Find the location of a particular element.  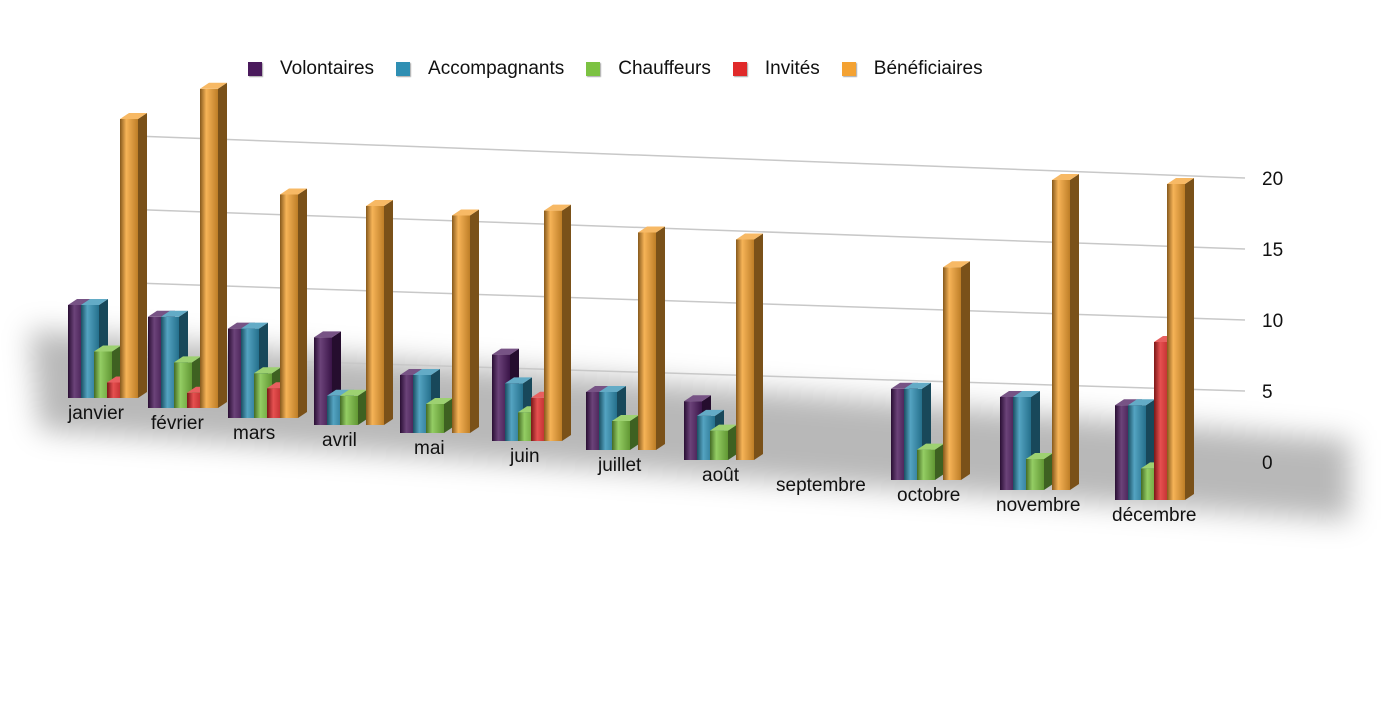

bar-bénéficiaires-août is located at coordinates (749, 346).